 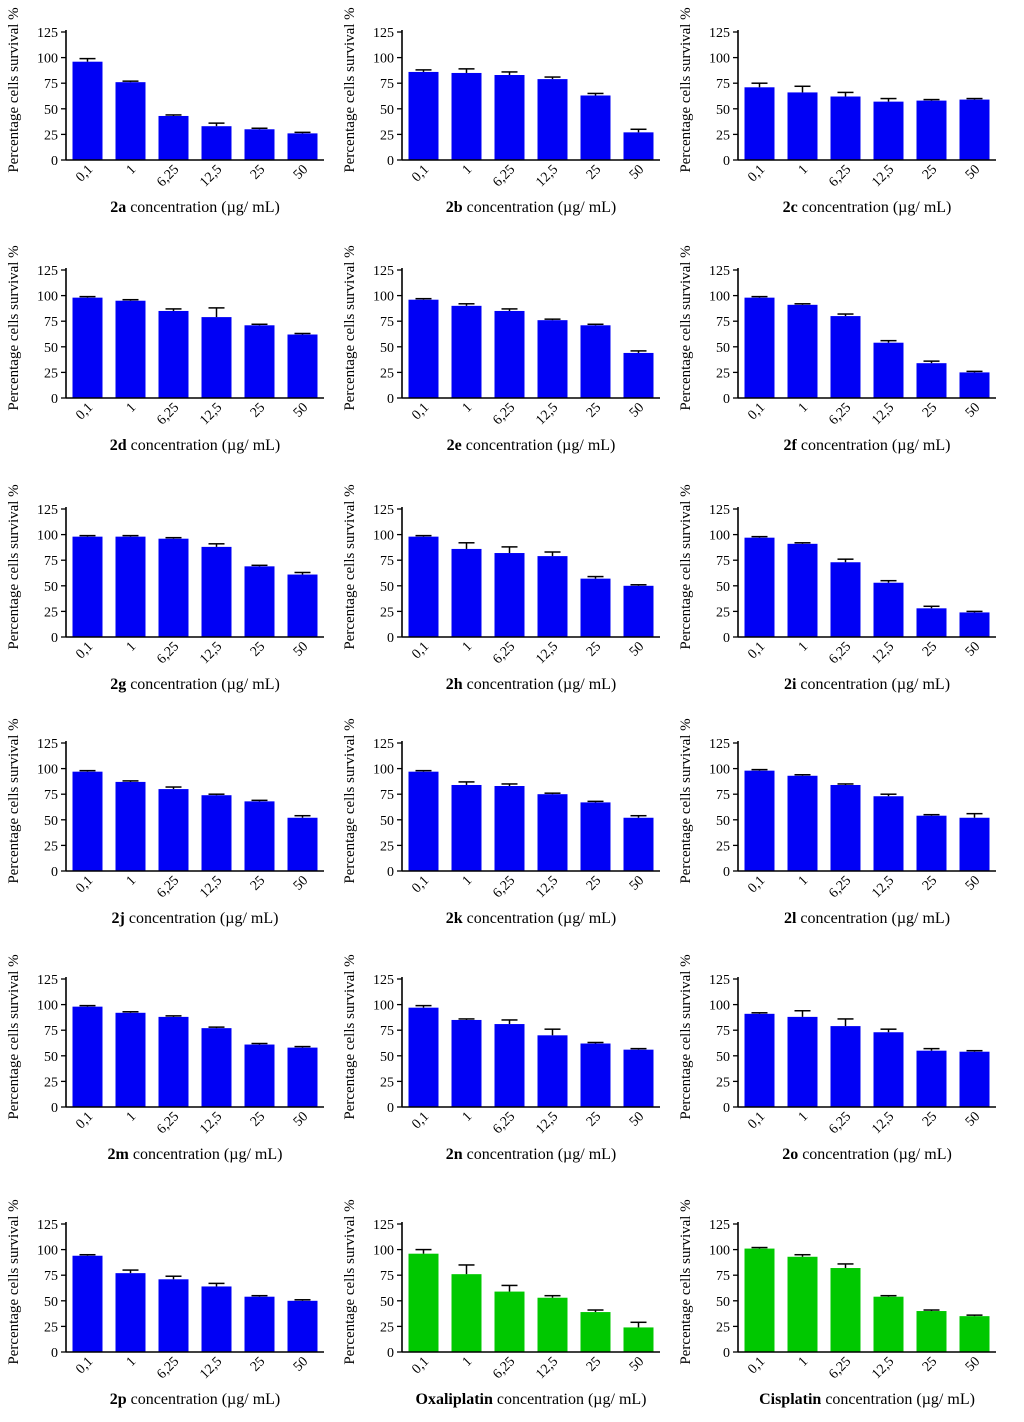 What do you see at coordinates (867, 1399) in the screenshot?
I see `x-axis-label: Cisplatin concentration (µg/ mL)` at bounding box center [867, 1399].